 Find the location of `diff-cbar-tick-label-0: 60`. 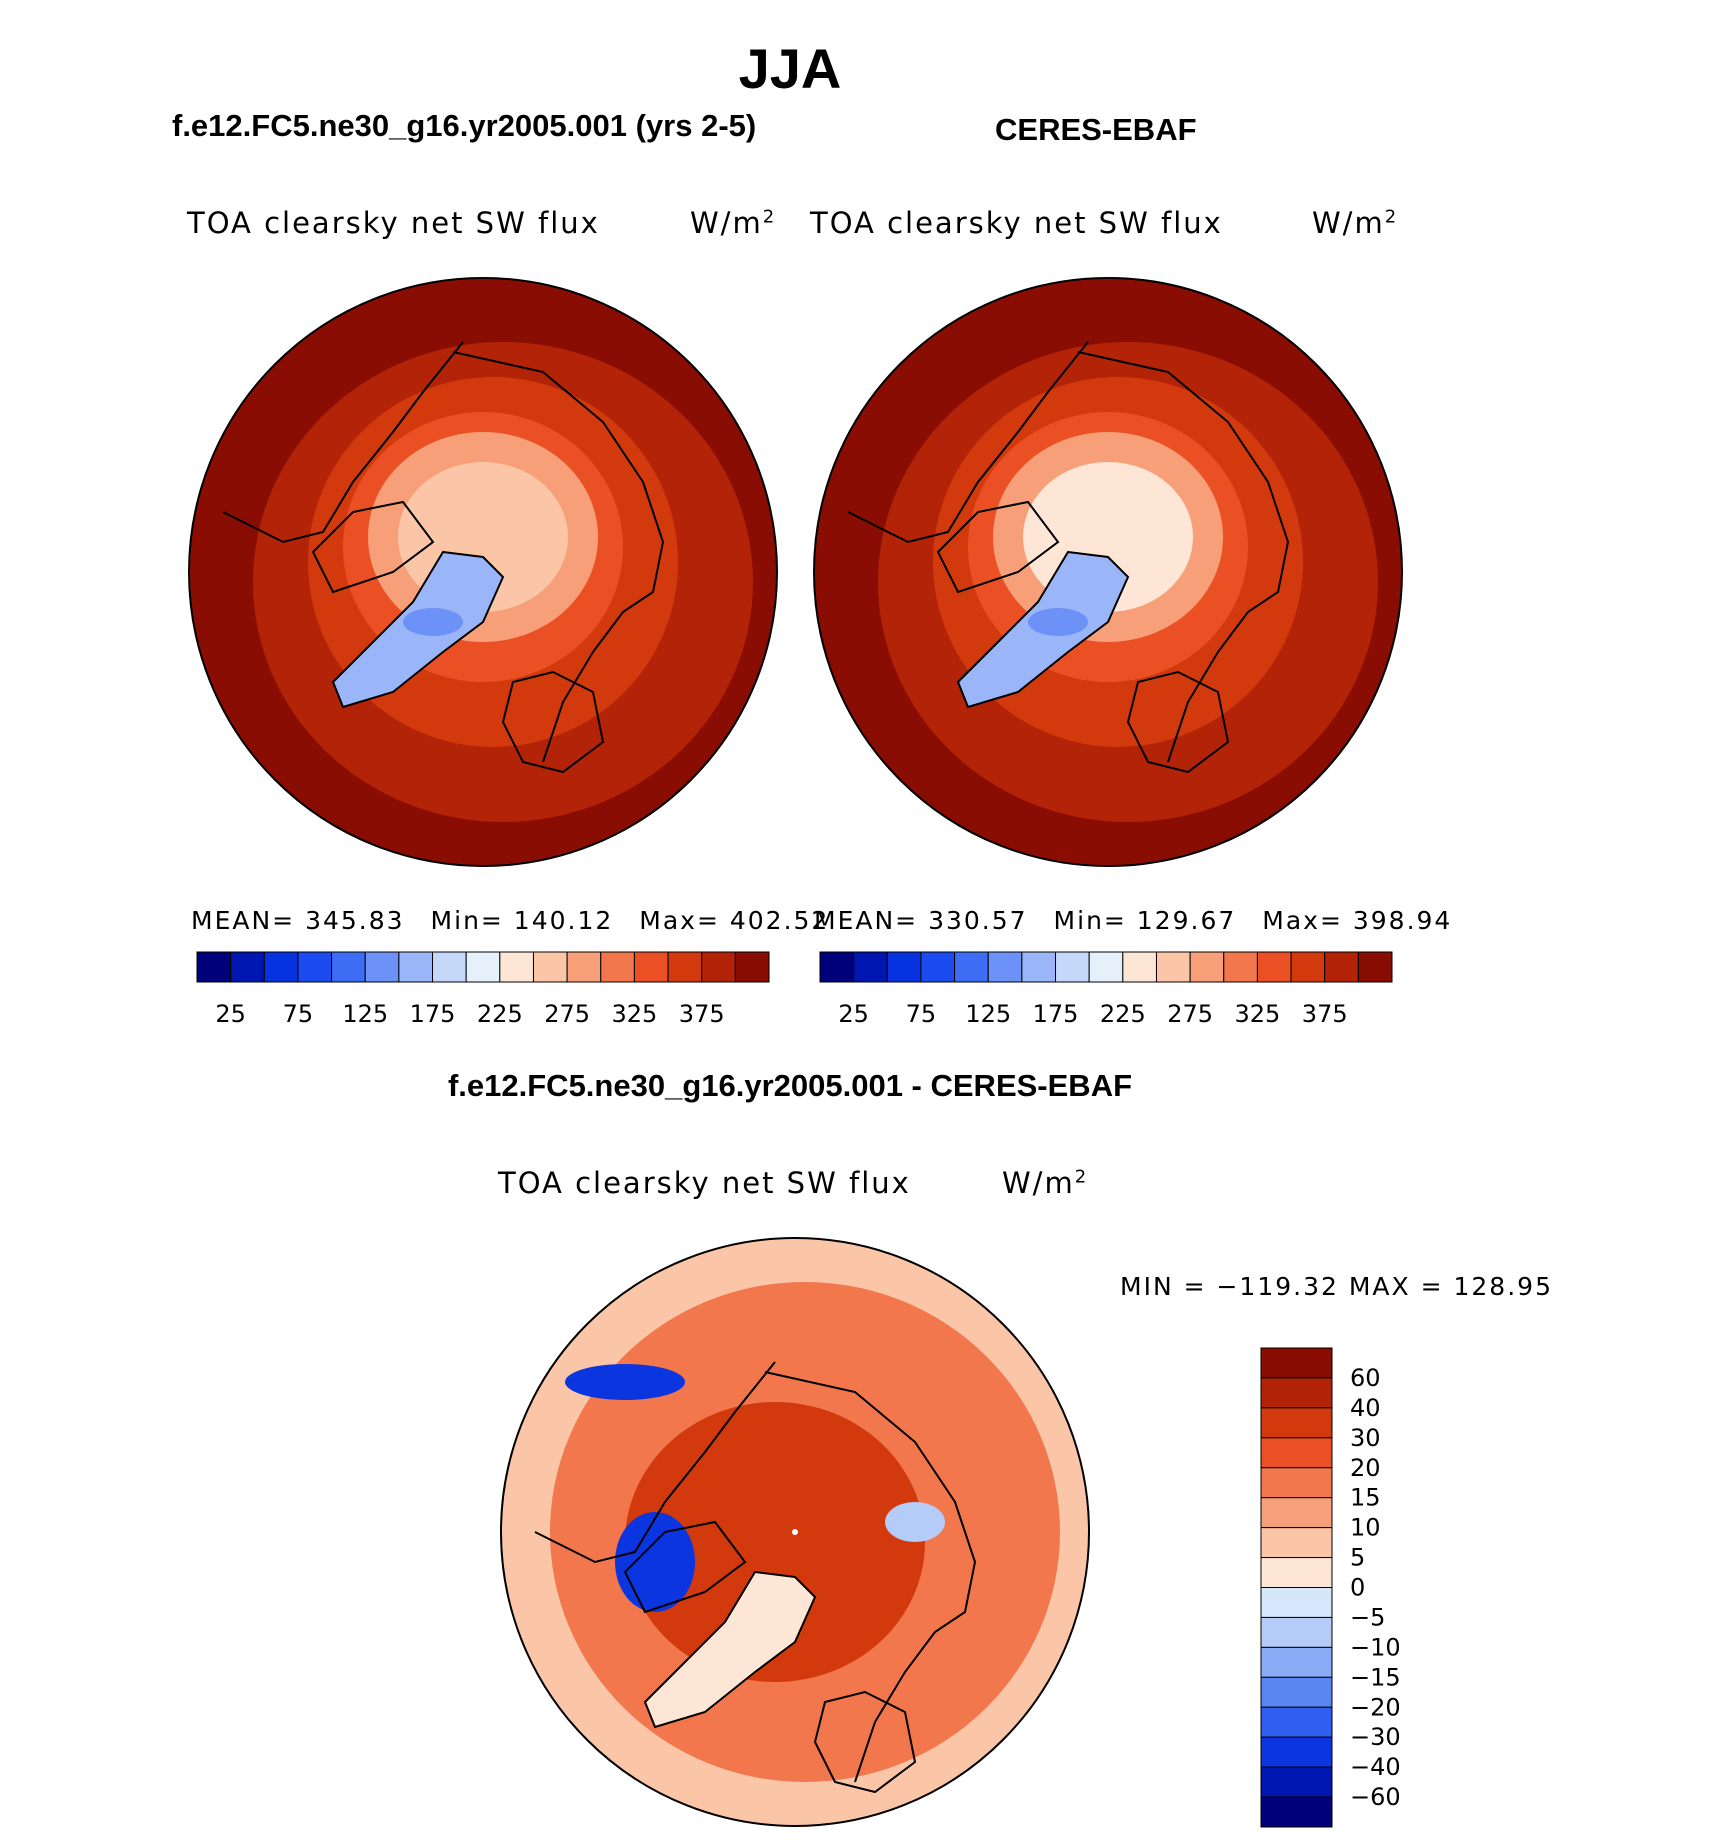

diff-cbar-tick-label-0: 60 is located at coordinates (1365, 1378).